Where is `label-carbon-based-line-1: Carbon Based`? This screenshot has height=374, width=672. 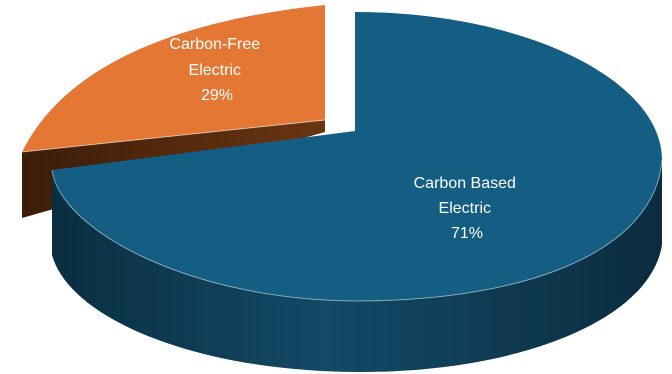 label-carbon-based-line-1: Carbon Based is located at coordinates (465, 183).